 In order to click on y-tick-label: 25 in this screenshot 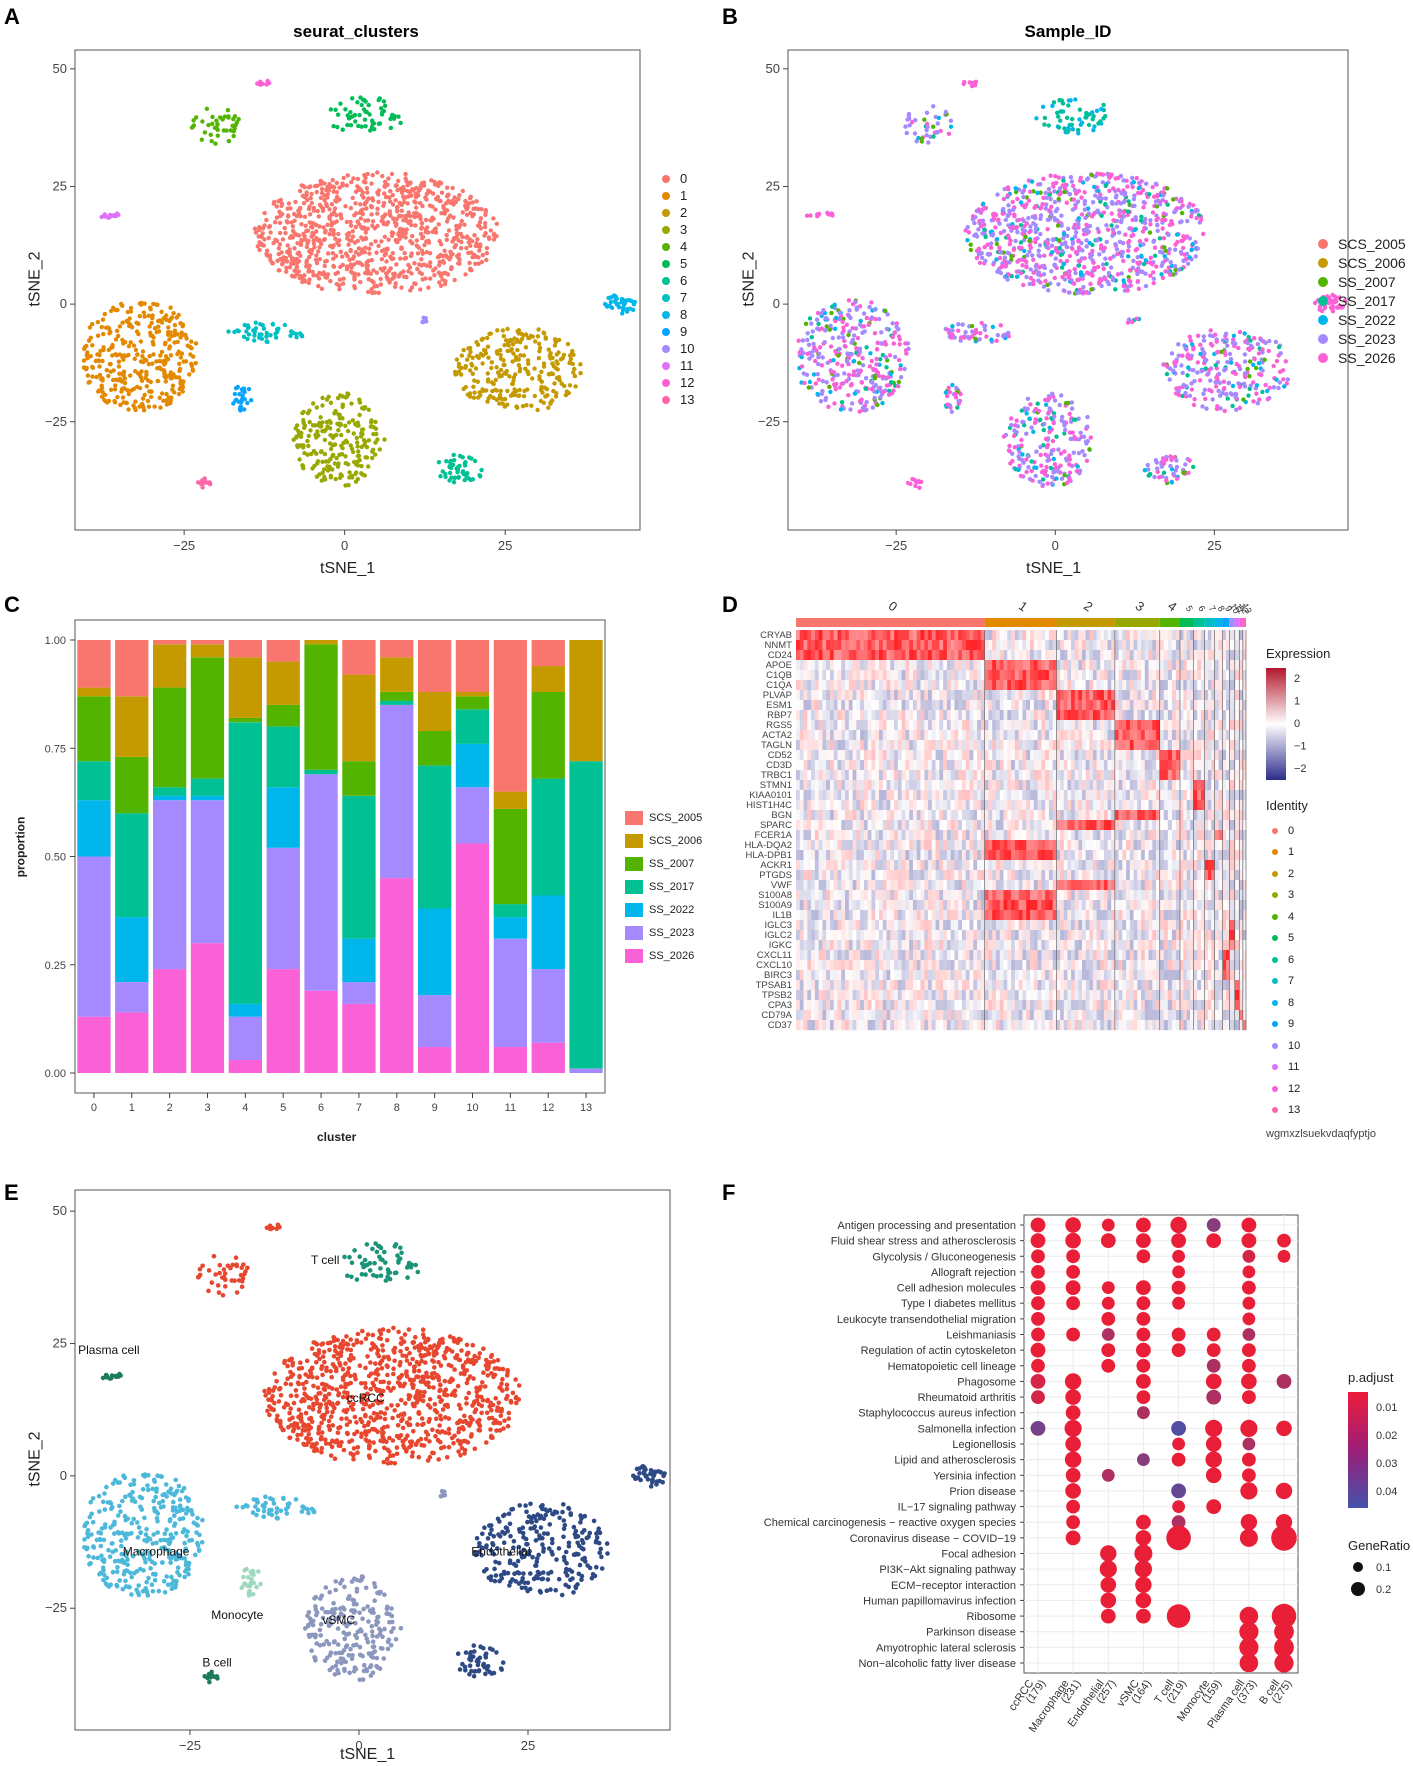, I will do `click(773, 185)`.